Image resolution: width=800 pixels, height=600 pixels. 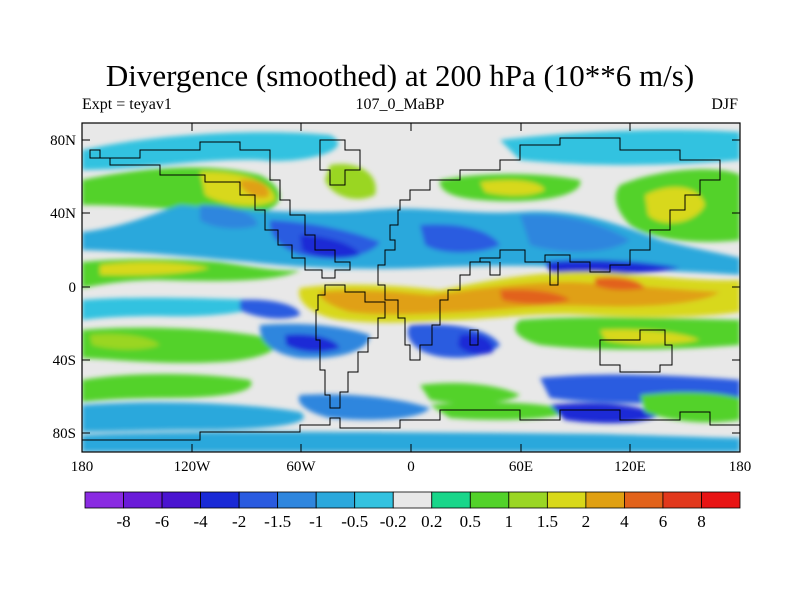 What do you see at coordinates (162, 521) in the screenshot?
I see `colorbar-label: -6` at bounding box center [162, 521].